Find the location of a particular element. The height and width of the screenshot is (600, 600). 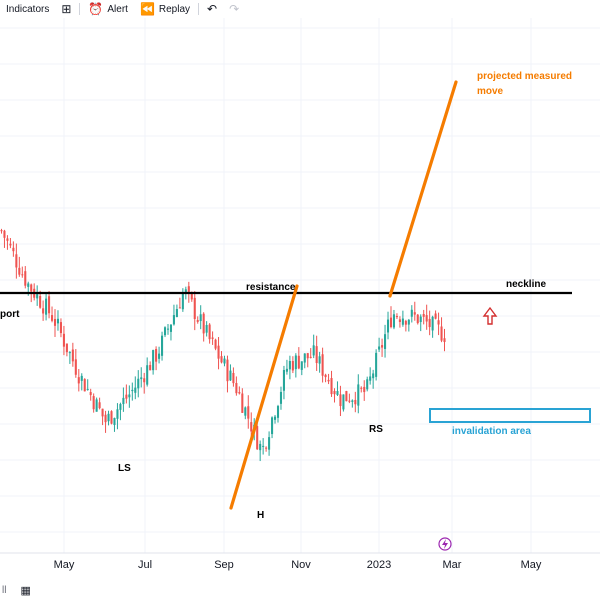

x-tick-label: Jul is located at coordinates (145, 565).